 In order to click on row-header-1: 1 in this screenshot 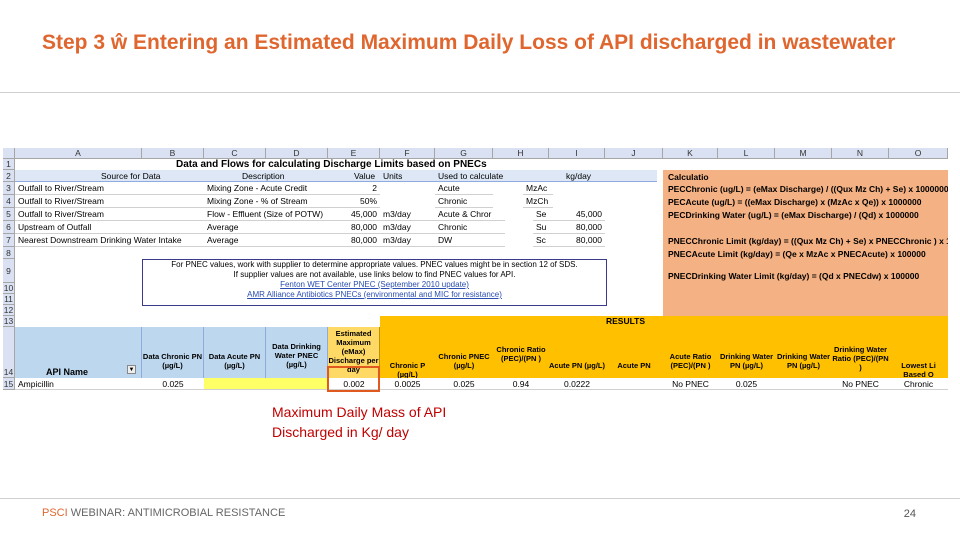, I will do `click(9, 164)`.